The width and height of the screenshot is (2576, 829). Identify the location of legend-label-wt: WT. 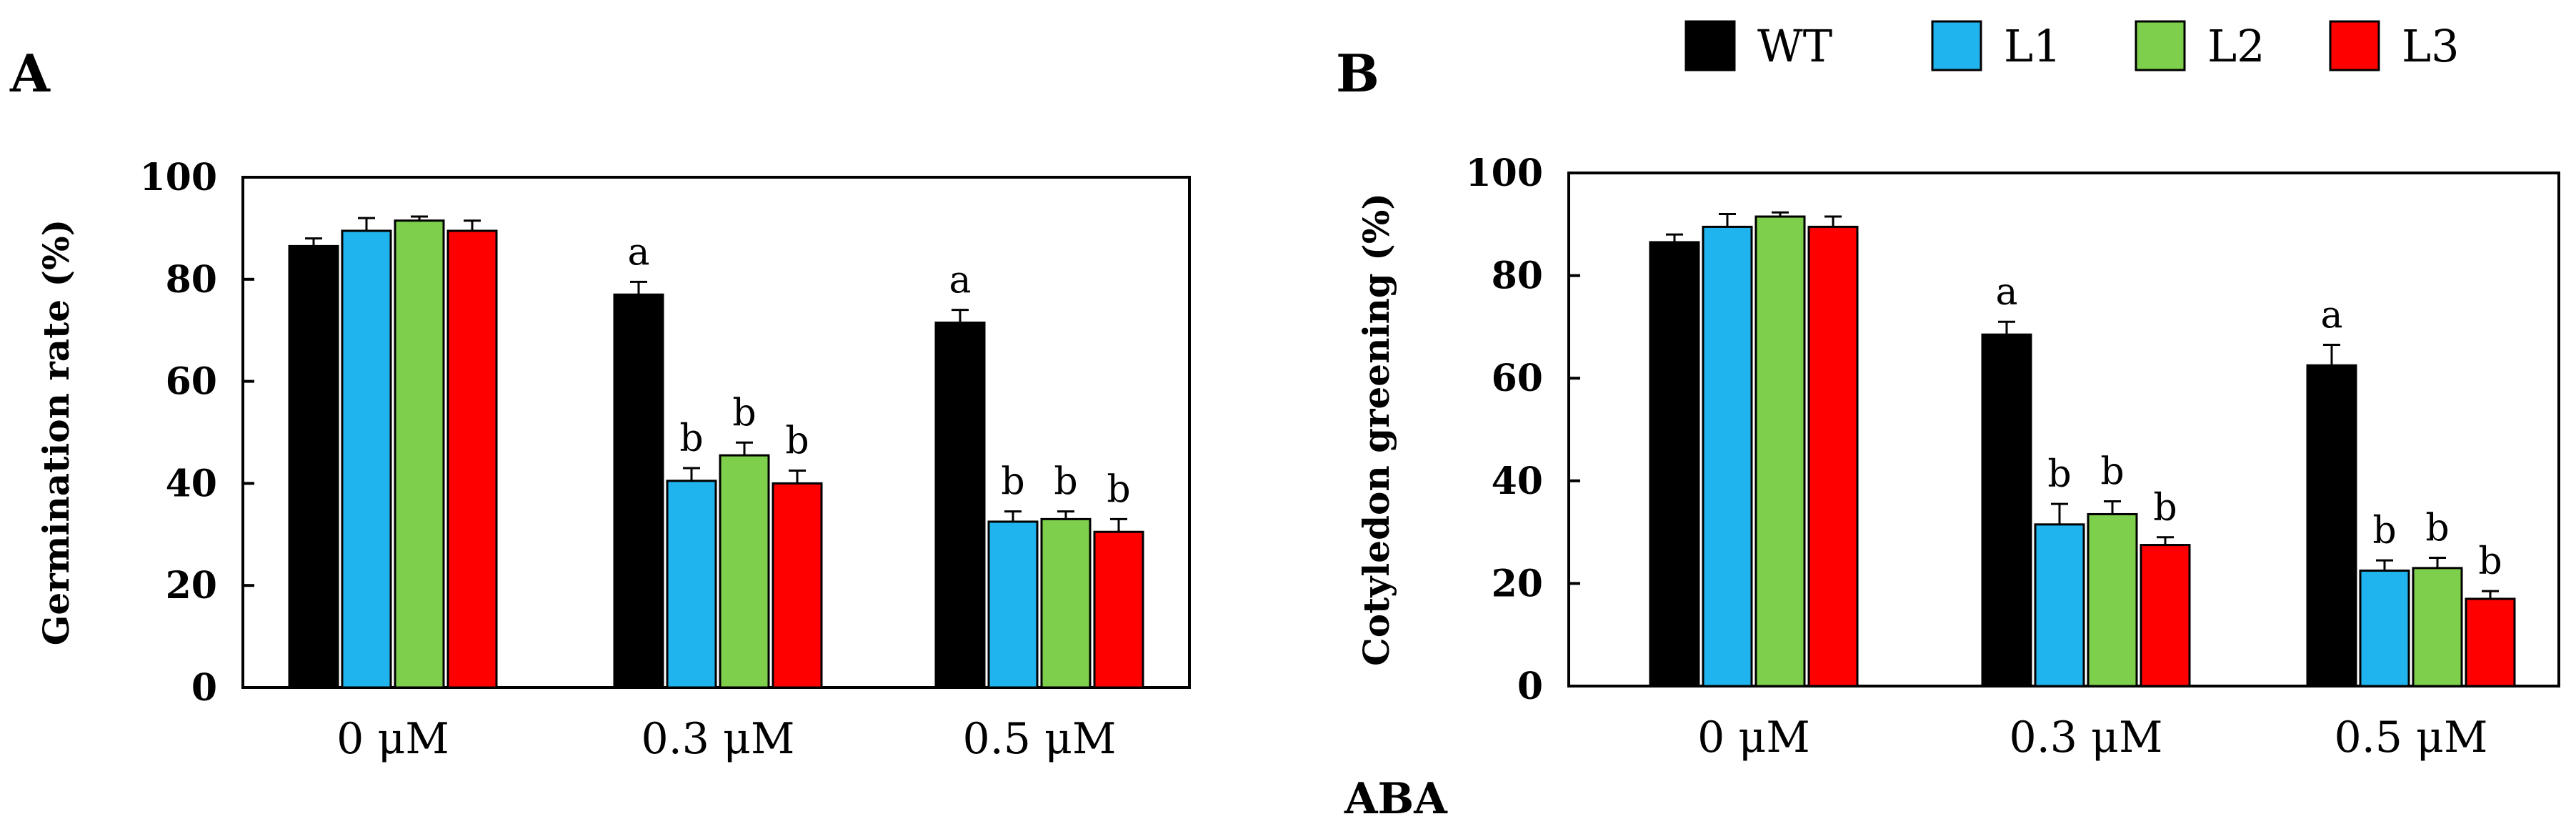
(1795, 46).